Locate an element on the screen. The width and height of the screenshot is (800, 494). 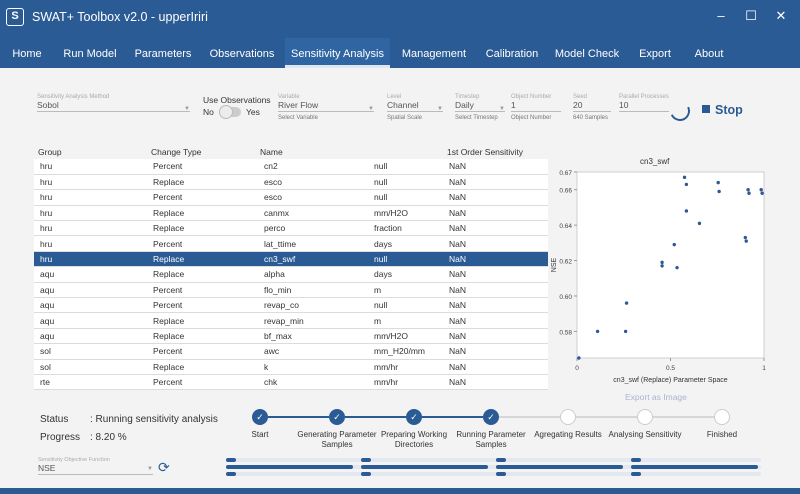
nav-export: Export is located at coordinates (655, 54).